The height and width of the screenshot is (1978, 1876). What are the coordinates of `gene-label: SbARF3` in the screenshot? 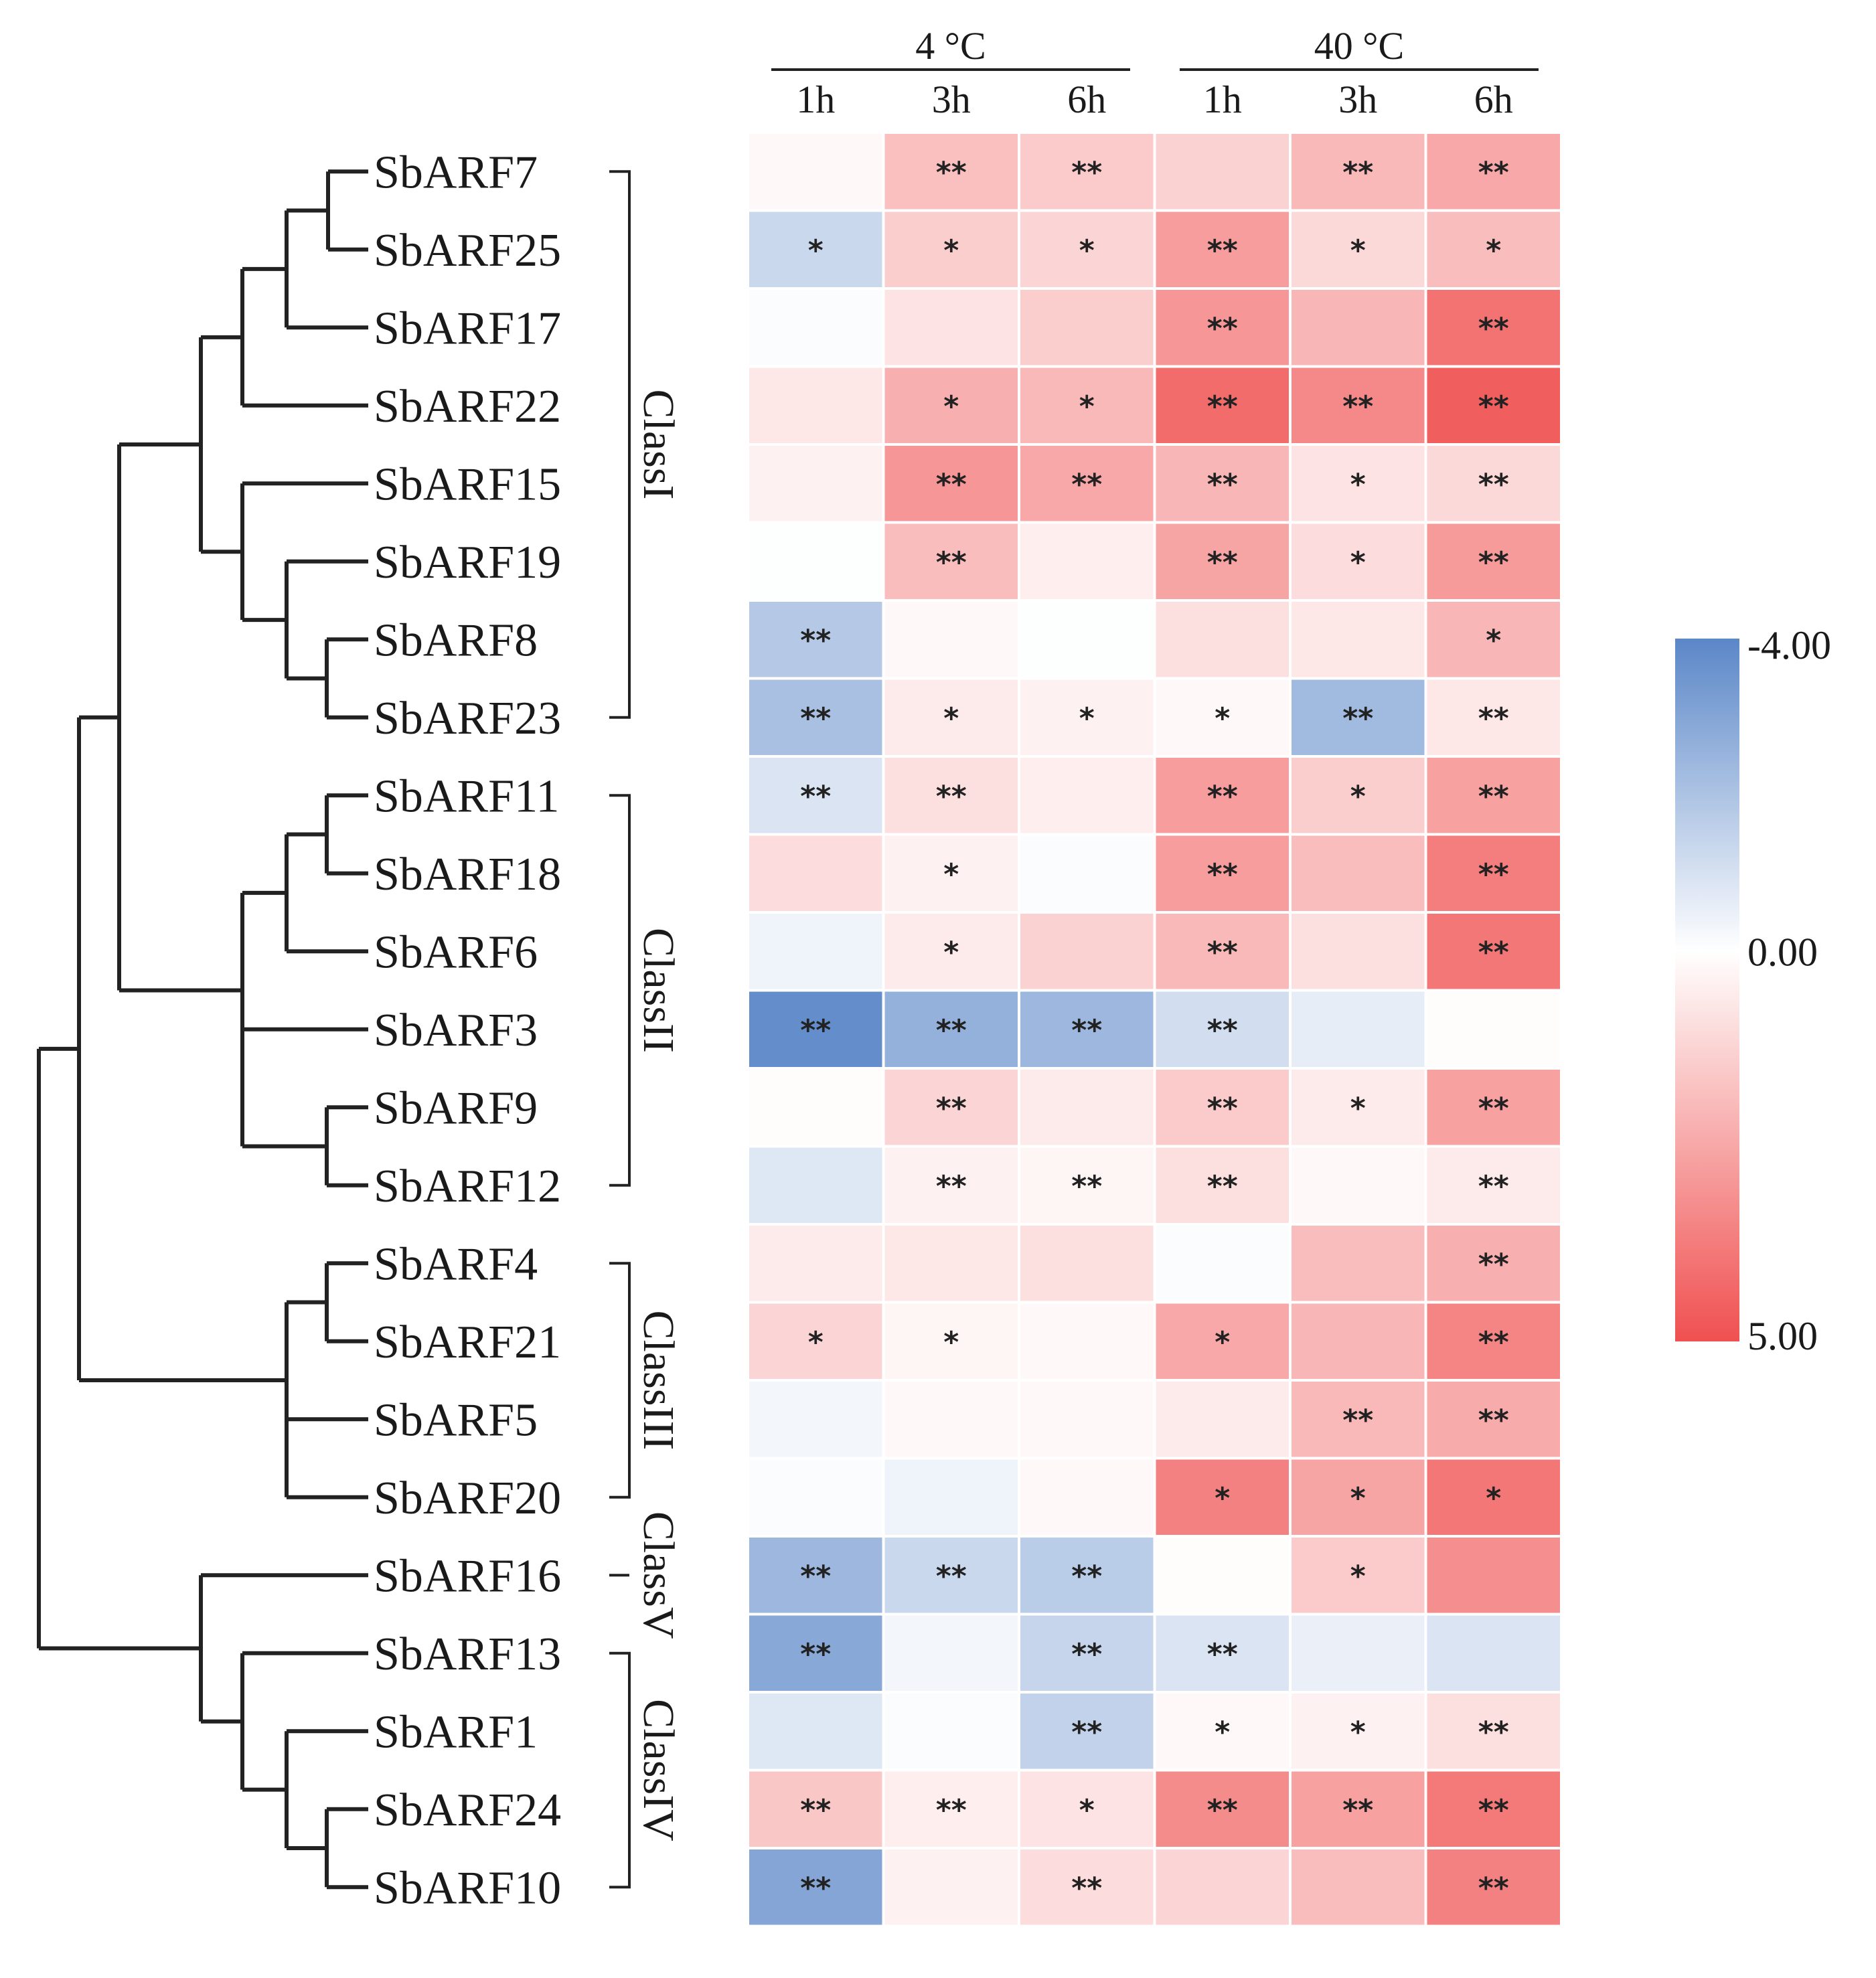 It's located at (456, 1030).